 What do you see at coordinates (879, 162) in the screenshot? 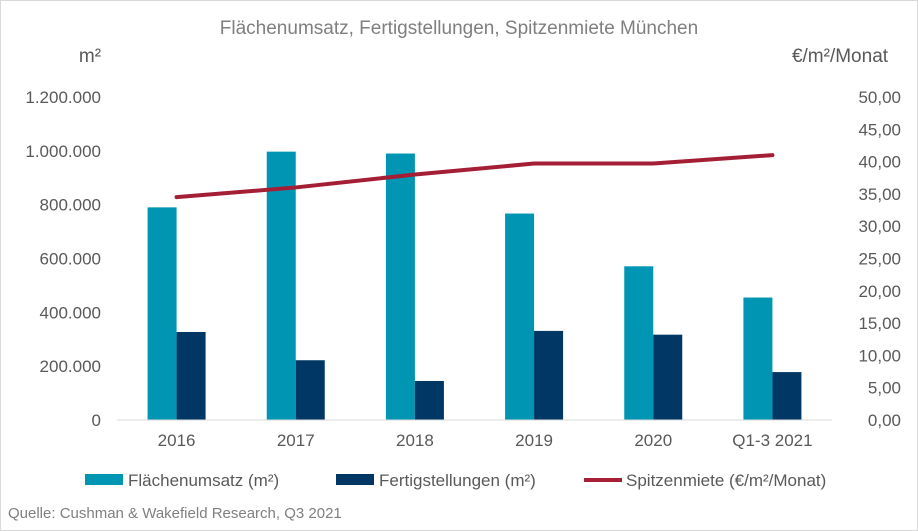
I see `y-right-tick-label: 40,00` at bounding box center [879, 162].